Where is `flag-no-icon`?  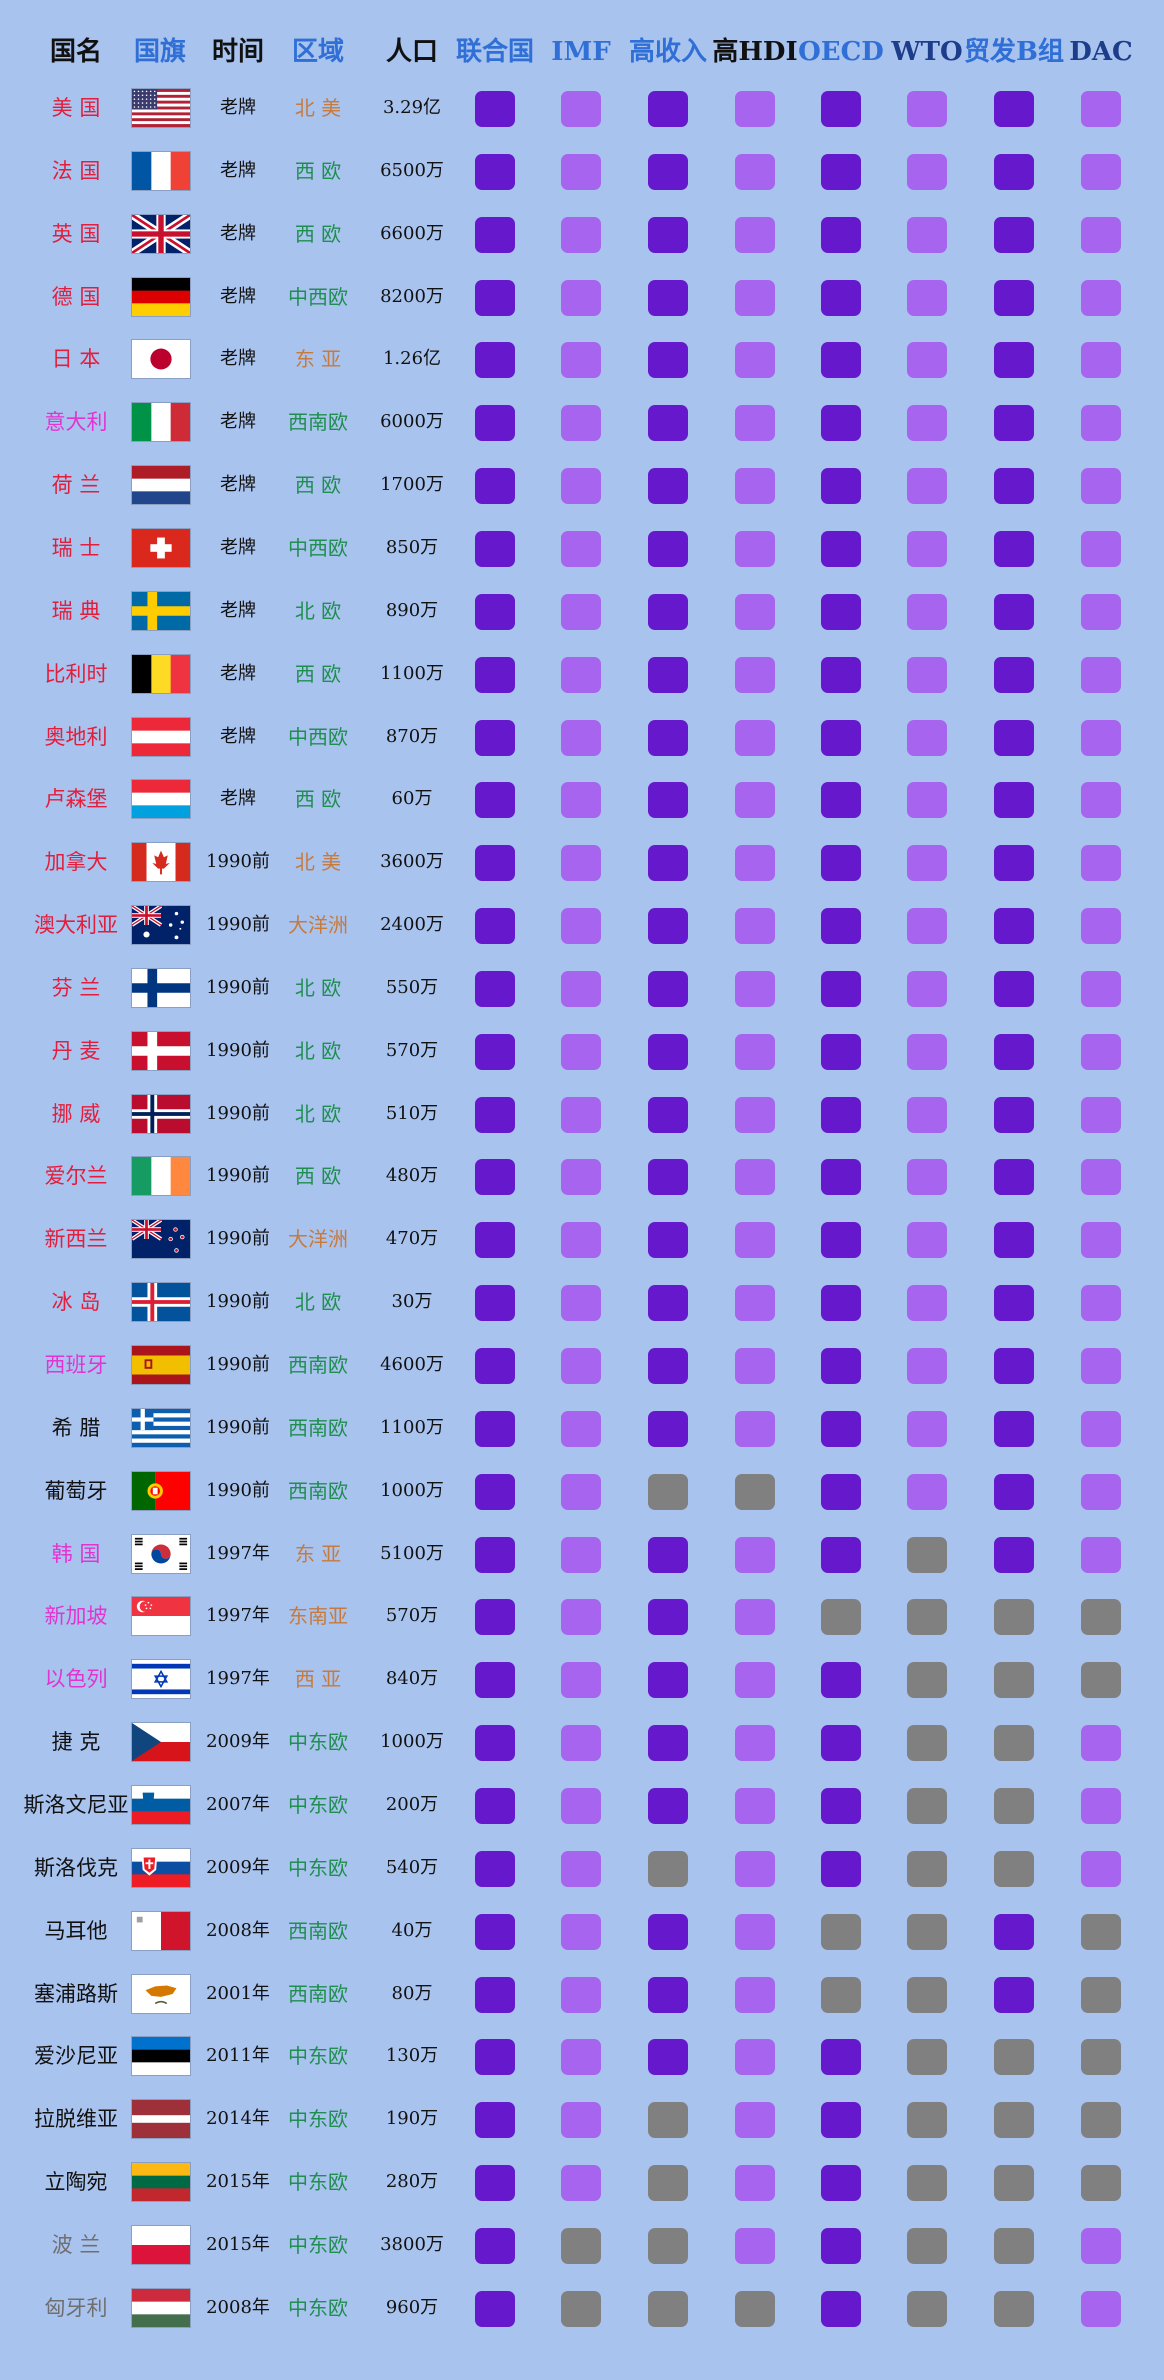
flag-no-icon is located at coordinates (161, 1113).